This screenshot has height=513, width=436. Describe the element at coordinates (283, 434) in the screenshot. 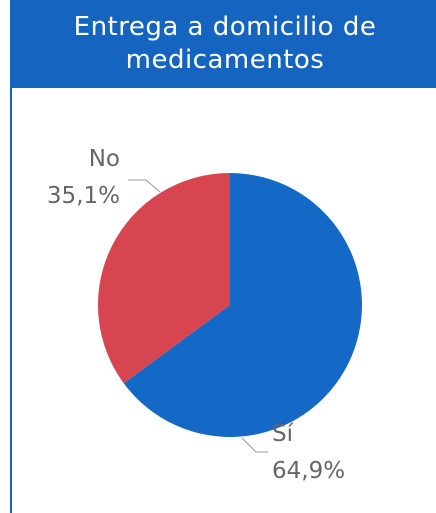

I see `slice-category-label: Sí` at that location.